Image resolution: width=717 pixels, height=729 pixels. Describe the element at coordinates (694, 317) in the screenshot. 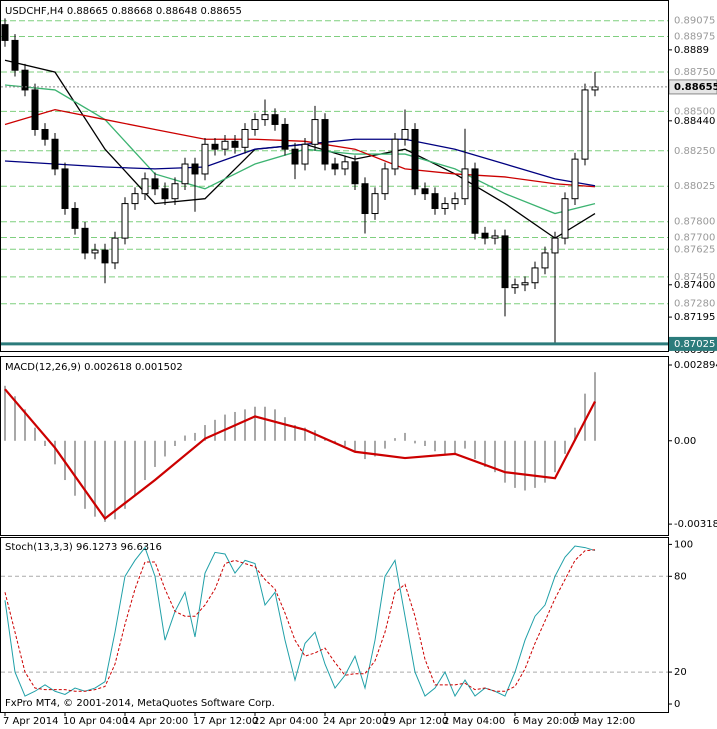

I see `y-tick-label: 0.87195` at that location.